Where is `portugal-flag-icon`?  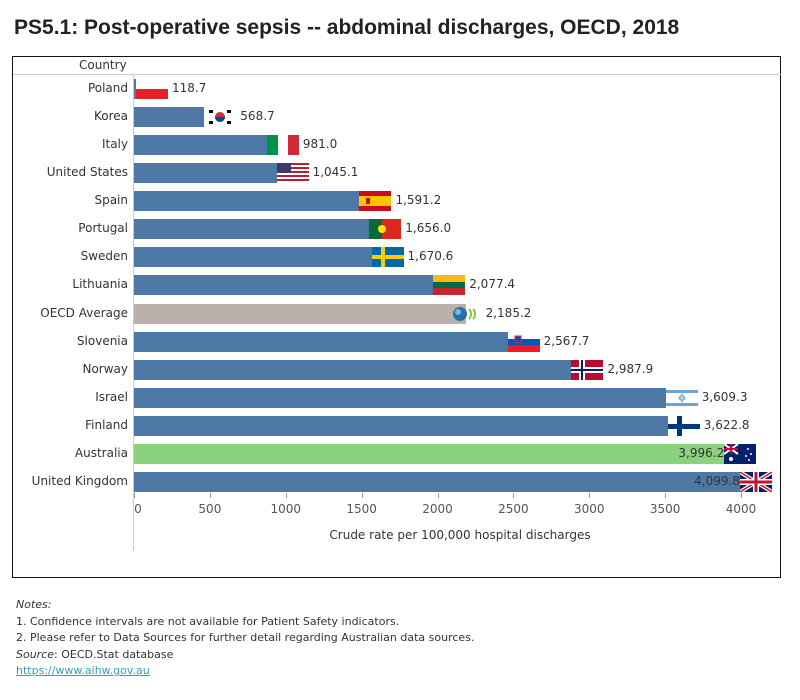 portugal-flag-icon is located at coordinates (385, 229).